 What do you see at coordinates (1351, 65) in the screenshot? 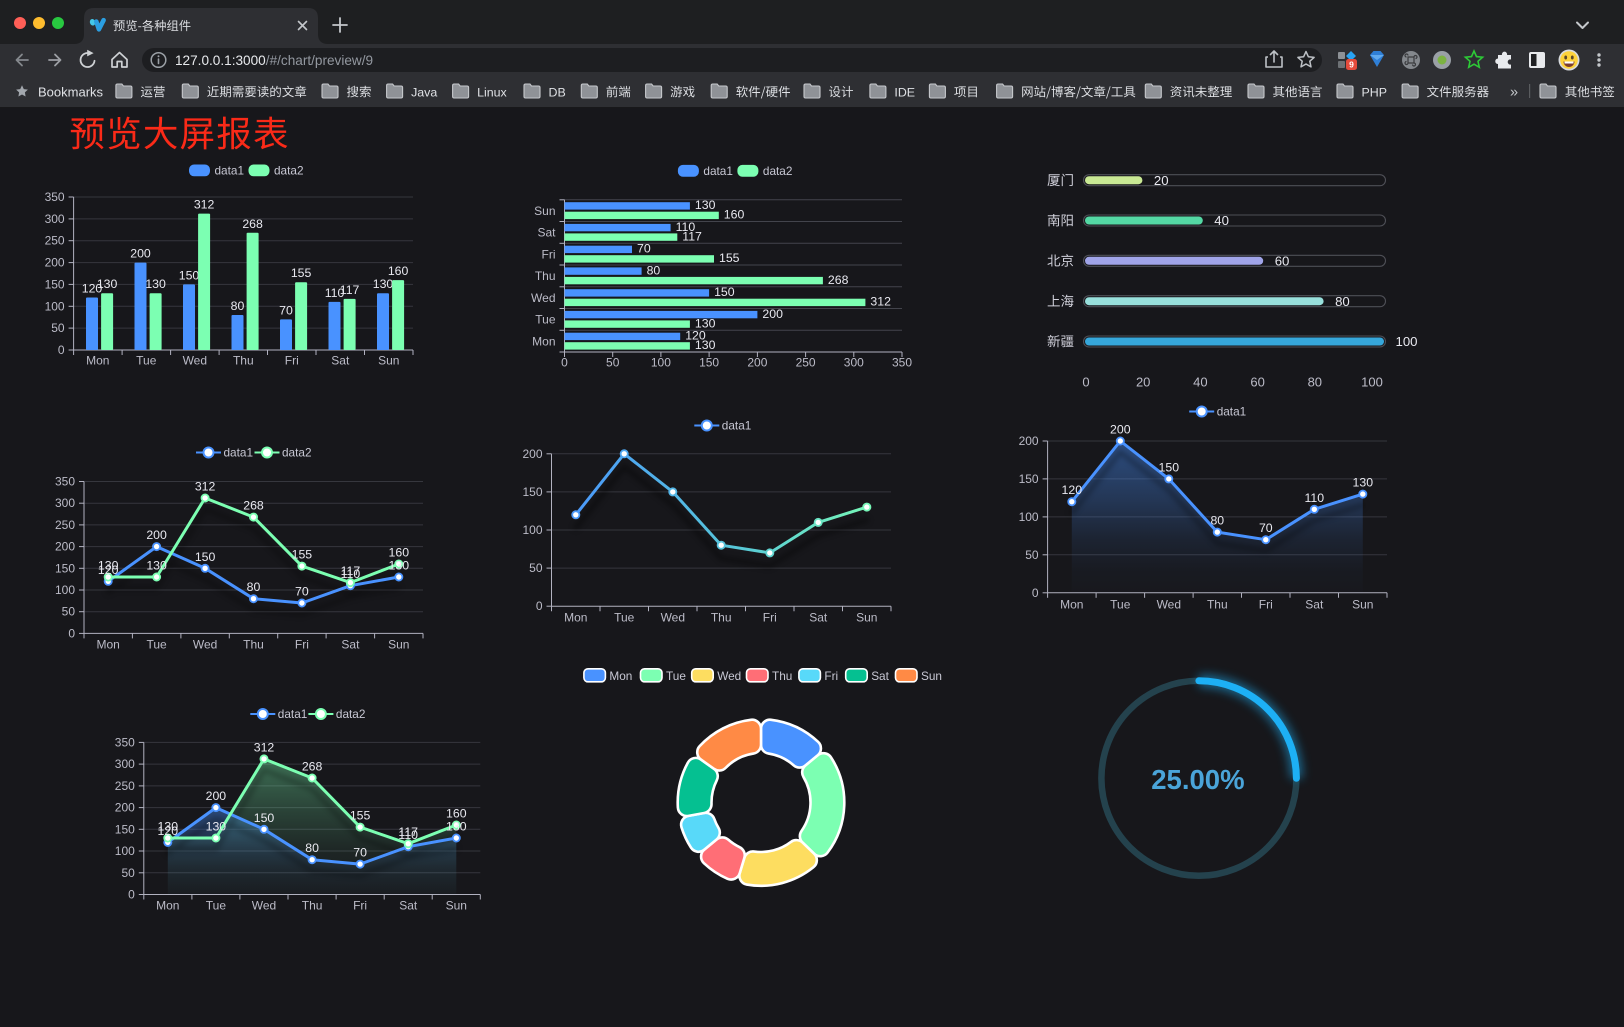
I see `svg-text: 9` at bounding box center [1351, 65].